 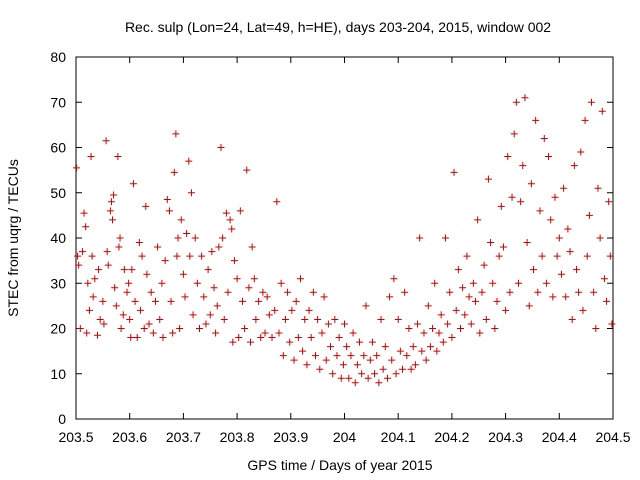 I want to click on x-tick-label: 204.4, so click(x=559, y=437).